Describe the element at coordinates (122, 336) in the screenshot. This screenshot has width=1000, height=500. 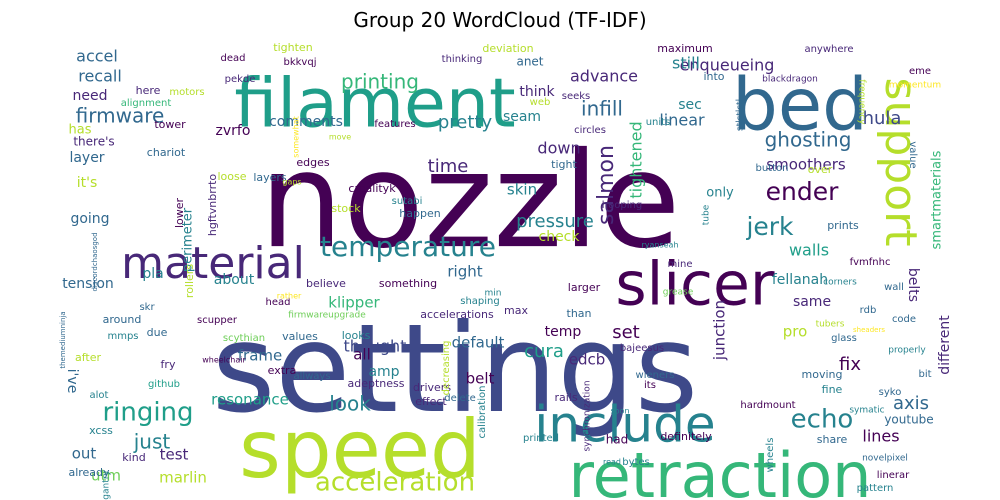
I see `word-mmps: mmps` at that location.